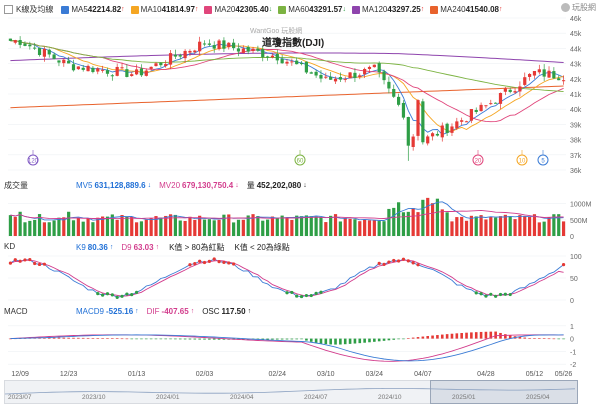  What do you see at coordinates (79, 9) in the screenshot?
I see `ma-label-0: MA5` at bounding box center [79, 9].